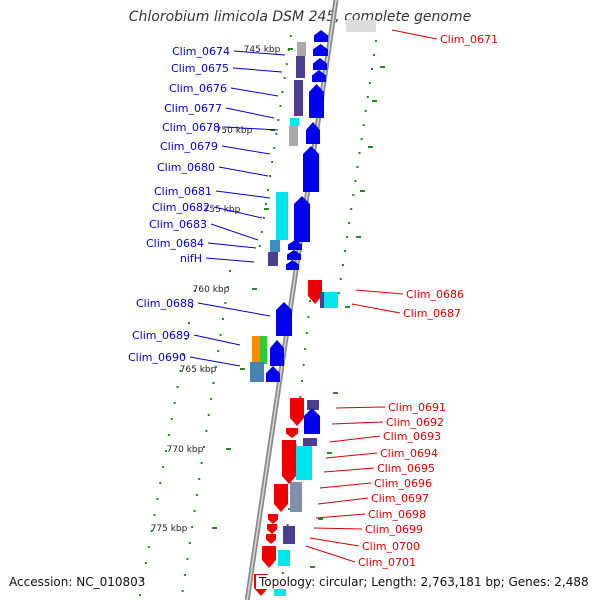 This screenshot has width=600, height=600. Describe the element at coordinates (412, 436) in the screenshot. I see `gene-label-clim_0693: Clim_0693` at that location.